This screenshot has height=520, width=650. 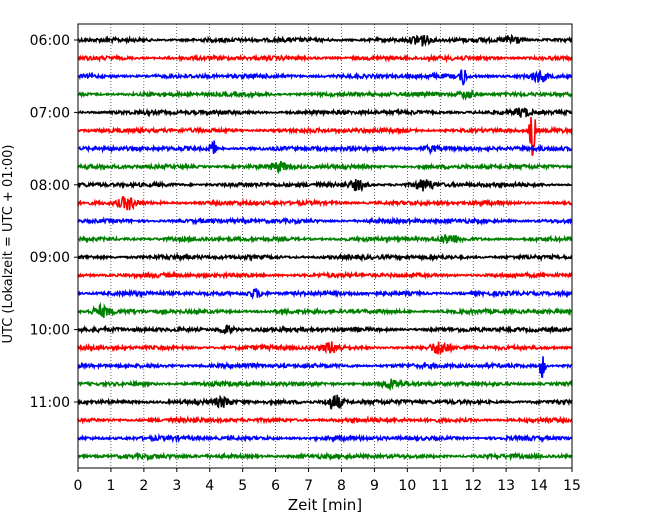 I want to click on x-tick-label: 11, so click(x=440, y=486).